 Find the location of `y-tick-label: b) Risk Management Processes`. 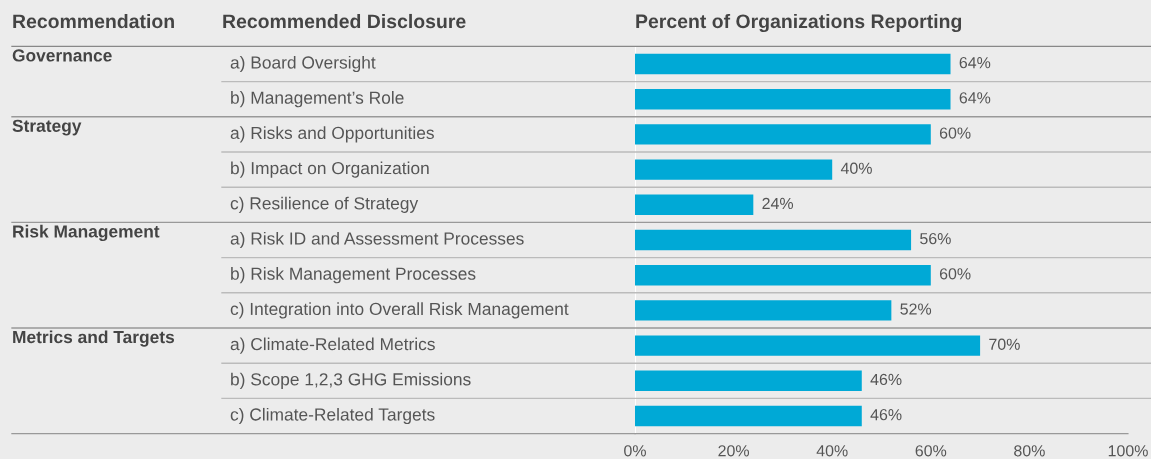

y-tick-label: b) Risk Management Processes is located at coordinates (353, 275).